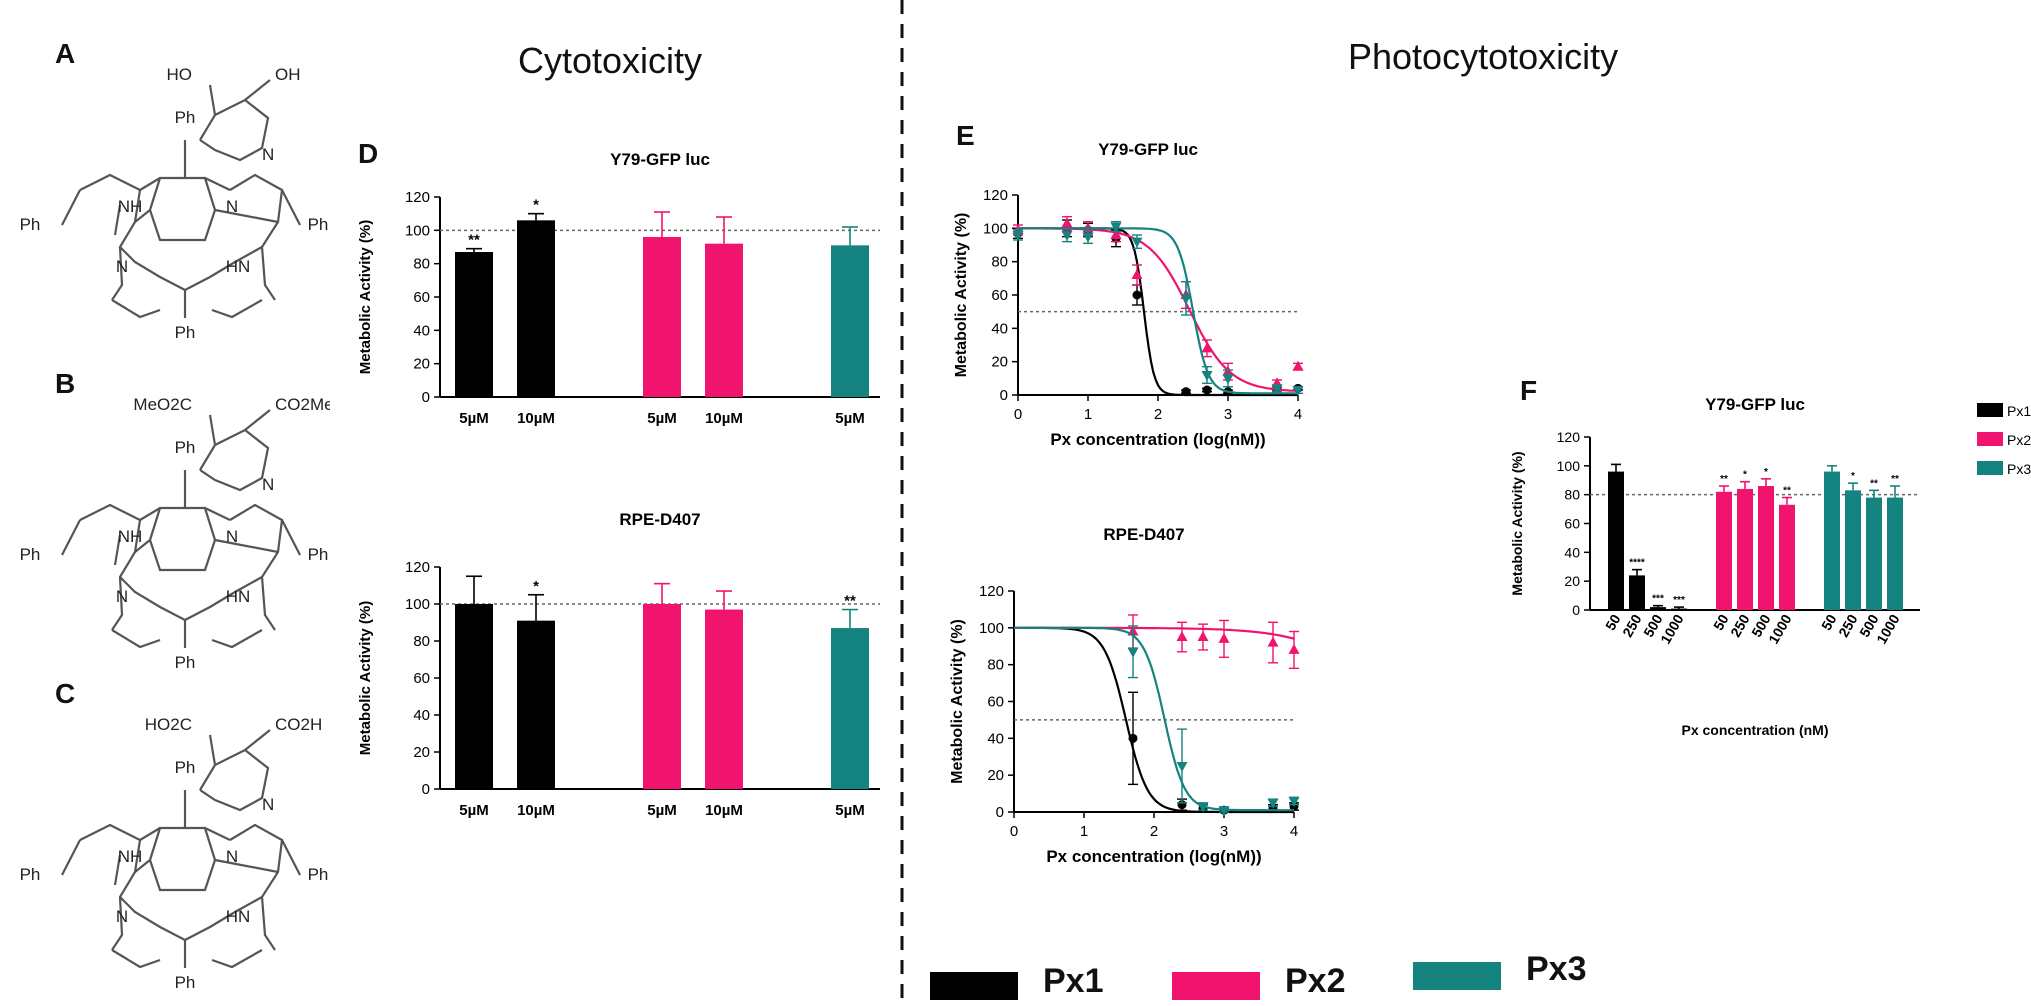  What do you see at coordinates (610, 60) in the screenshot?
I see `cytotoxicity-heading: Cytotoxicity` at bounding box center [610, 60].